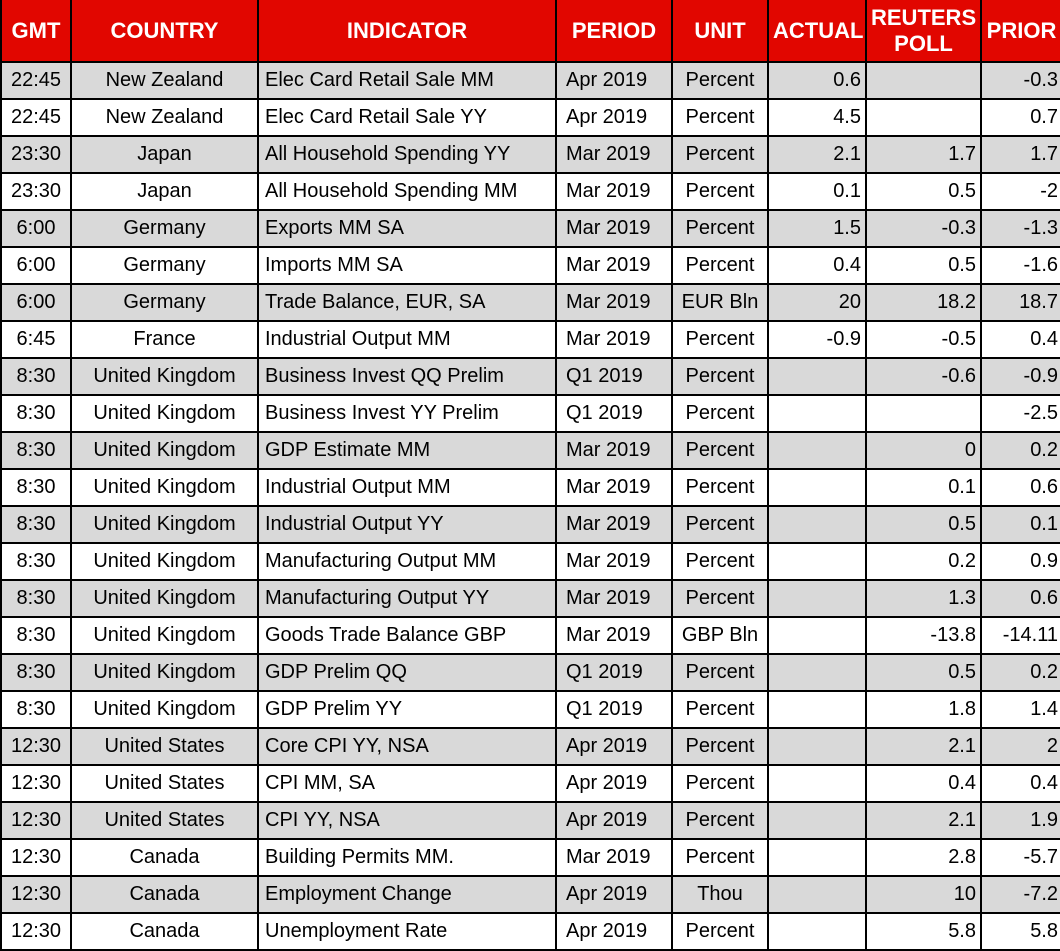  What do you see at coordinates (1020, 228) in the screenshot?
I see `cell-prior: -1.3` at bounding box center [1020, 228].